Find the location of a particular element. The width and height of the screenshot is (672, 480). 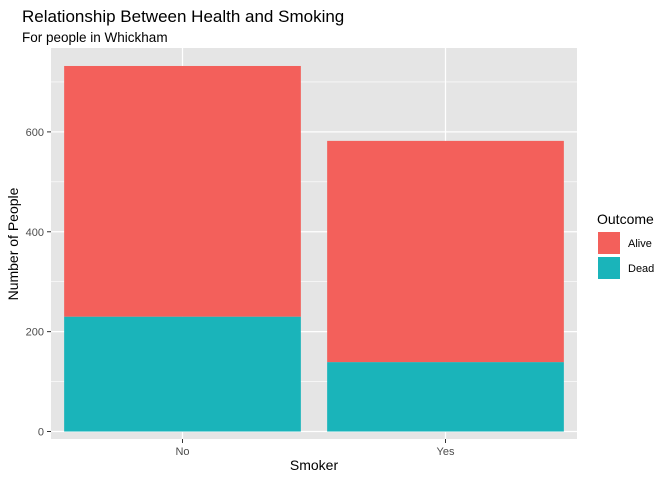

chart-subtitle: For people in Whickham is located at coordinates (95, 37).